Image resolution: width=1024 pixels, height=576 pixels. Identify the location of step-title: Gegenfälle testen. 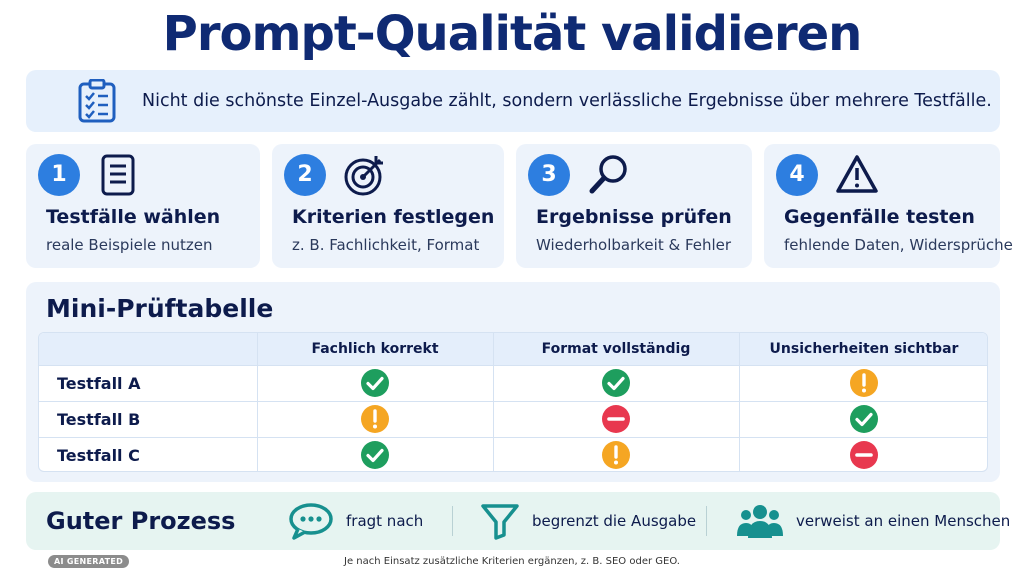
(879, 217).